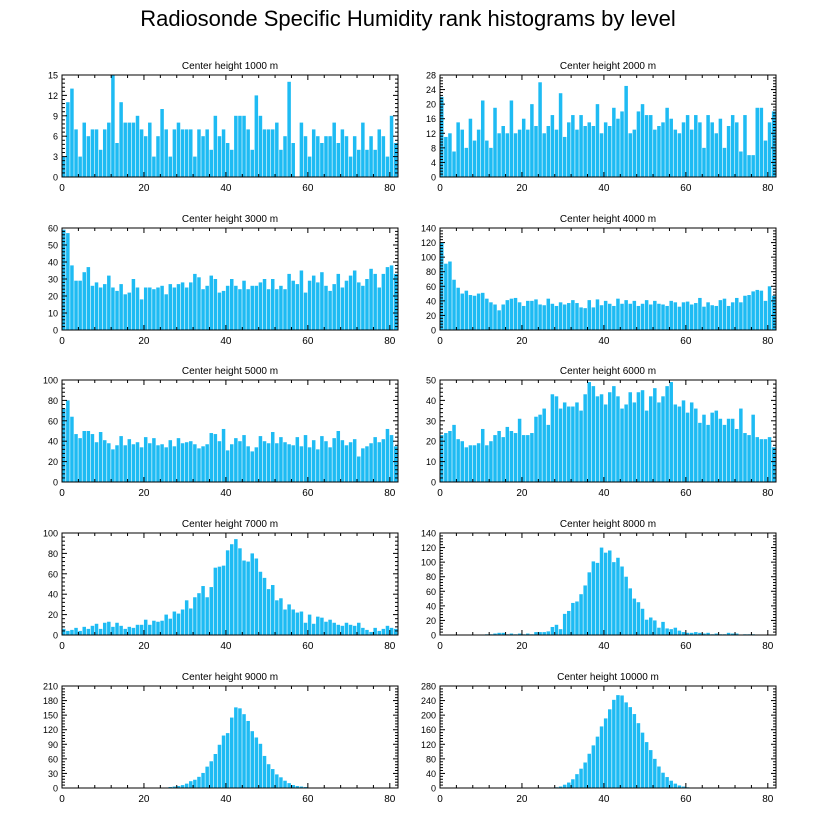 This screenshot has width=816, height=824. Describe the element at coordinates (428, 563) in the screenshot. I see `y-tick-label: 100` at that location.